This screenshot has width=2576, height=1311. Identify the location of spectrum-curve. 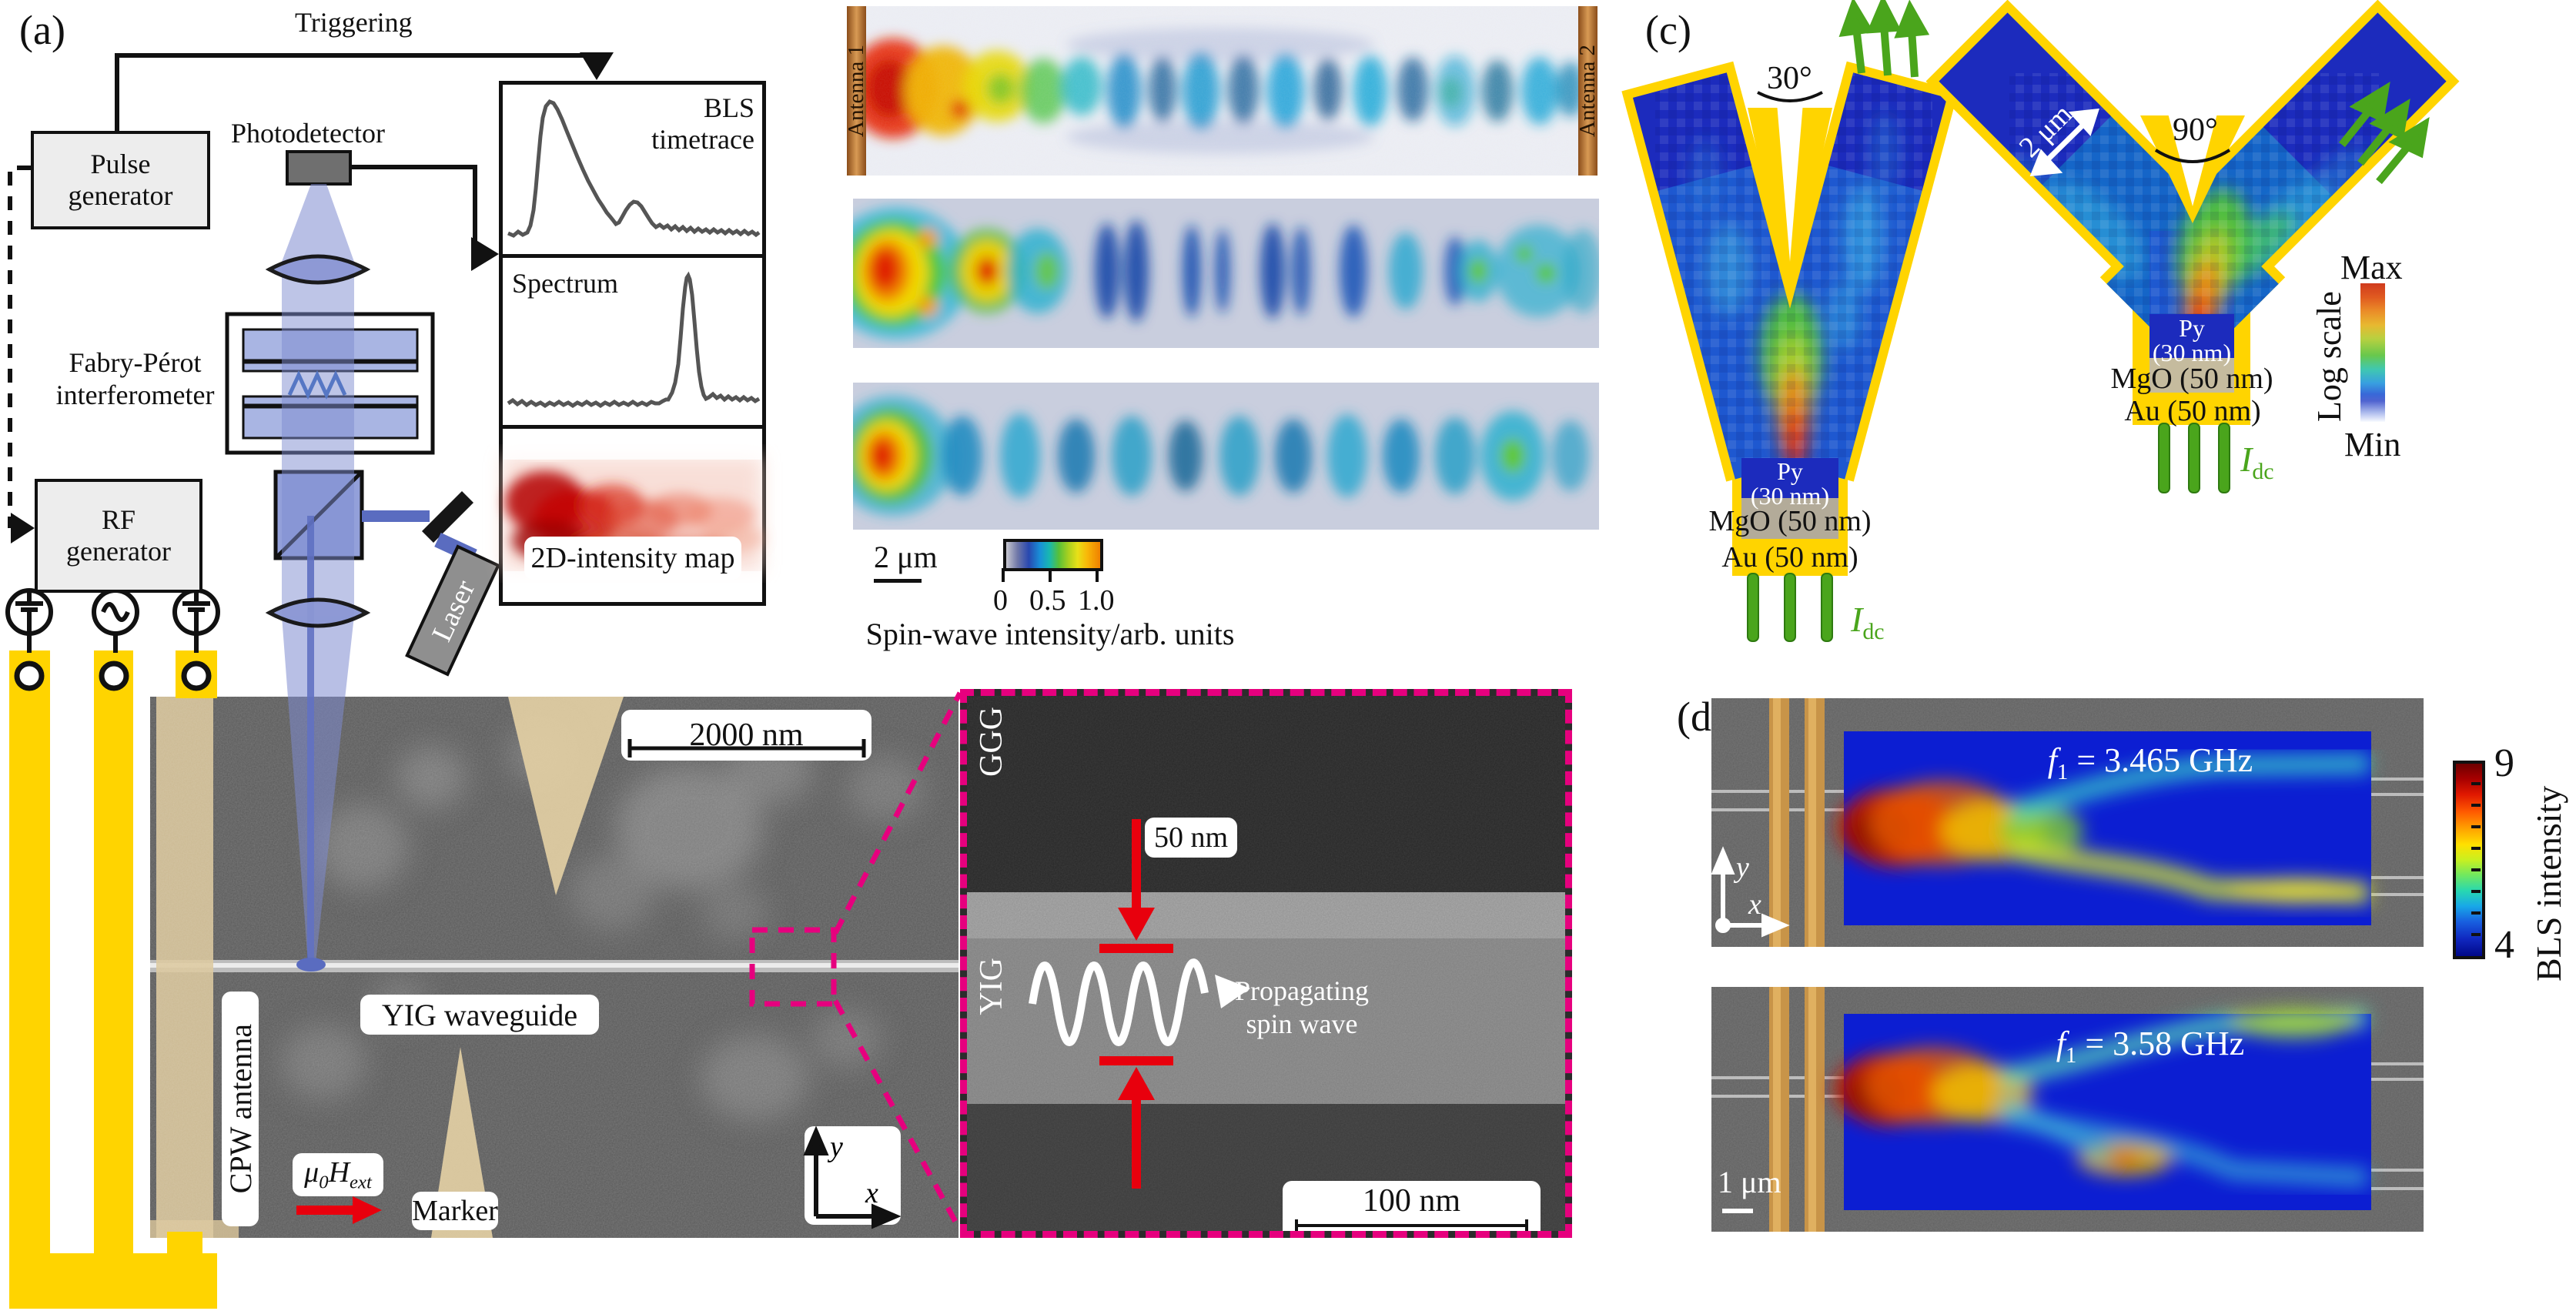
(634, 340).